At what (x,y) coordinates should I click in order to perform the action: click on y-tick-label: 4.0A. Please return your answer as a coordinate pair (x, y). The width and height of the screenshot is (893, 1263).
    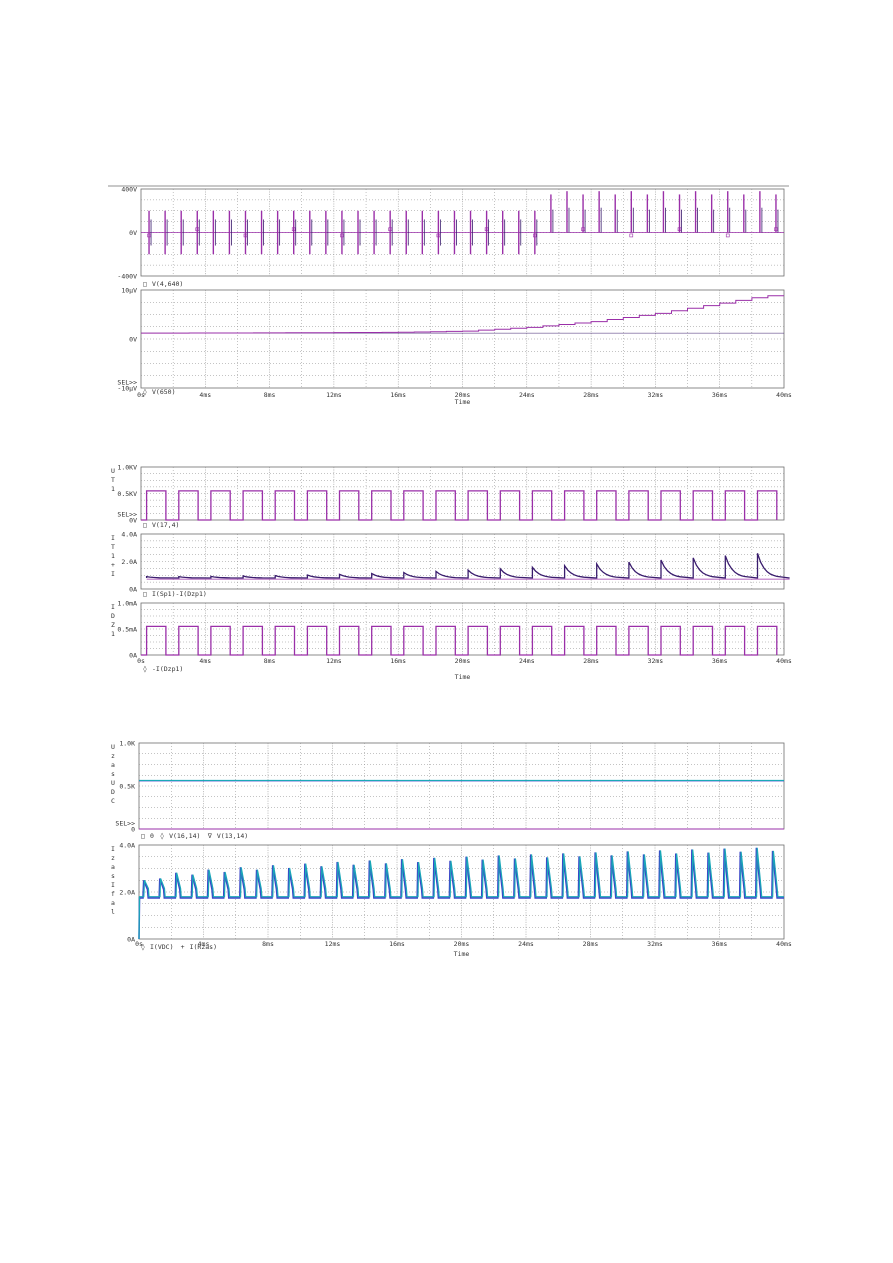
    Looking at the image, I should click on (127, 846).